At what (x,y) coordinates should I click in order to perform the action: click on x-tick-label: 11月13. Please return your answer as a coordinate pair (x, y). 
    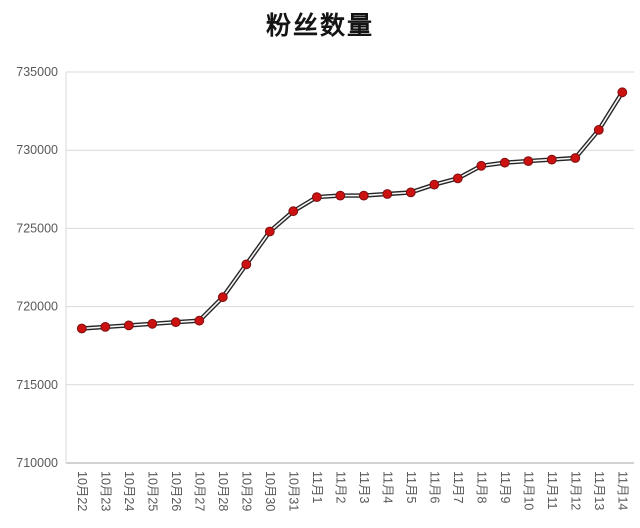
    Looking at the image, I should click on (599, 490).